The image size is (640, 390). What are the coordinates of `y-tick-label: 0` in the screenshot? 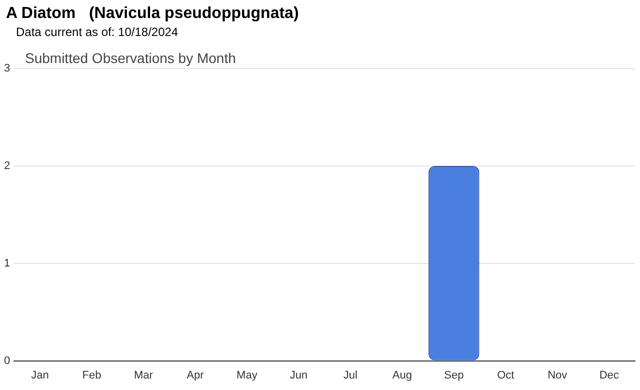 It's located at (7, 360).